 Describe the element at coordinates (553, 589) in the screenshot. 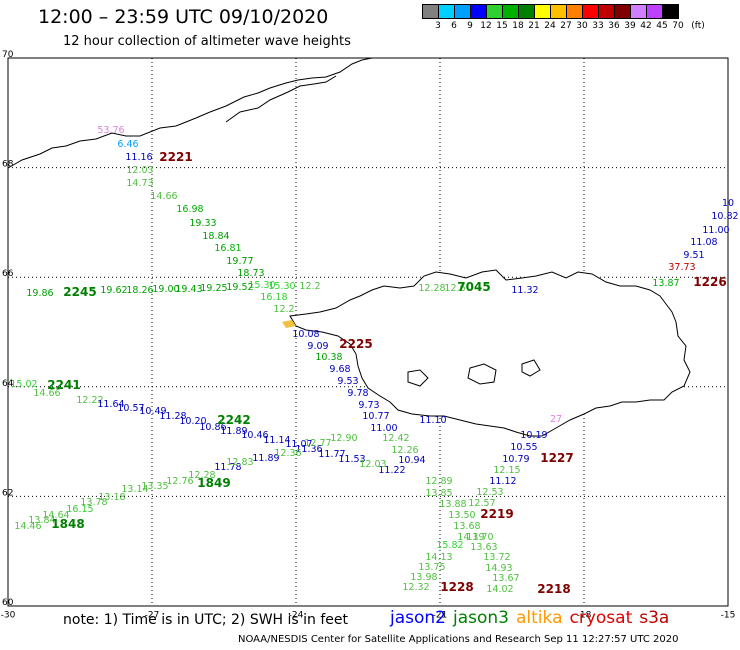

I see `pass-id-label: 2218` at that location.